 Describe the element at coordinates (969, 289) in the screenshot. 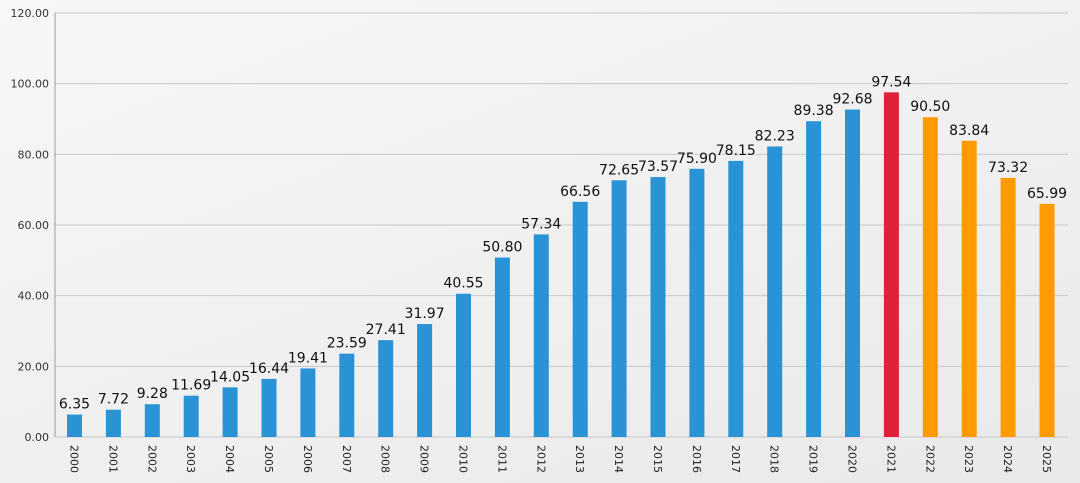

I see `bar-2023` at that location.